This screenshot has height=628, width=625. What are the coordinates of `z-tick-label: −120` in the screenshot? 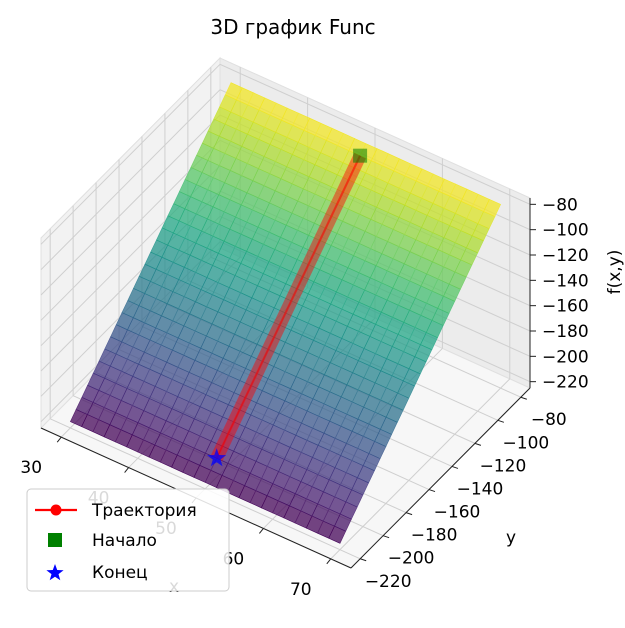 It's located at (565, 256).